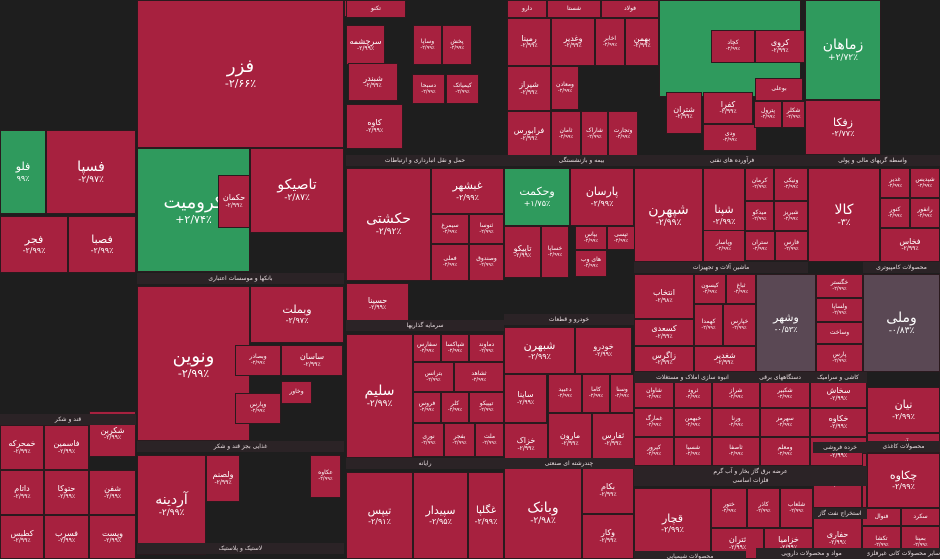 This screenshot has width=940, height=559. What do you see at coordinates (591, 263) in the screenshot?
I see `stock-tile: های وب -۲/۹۹٪` at bounding box center [591, 263].